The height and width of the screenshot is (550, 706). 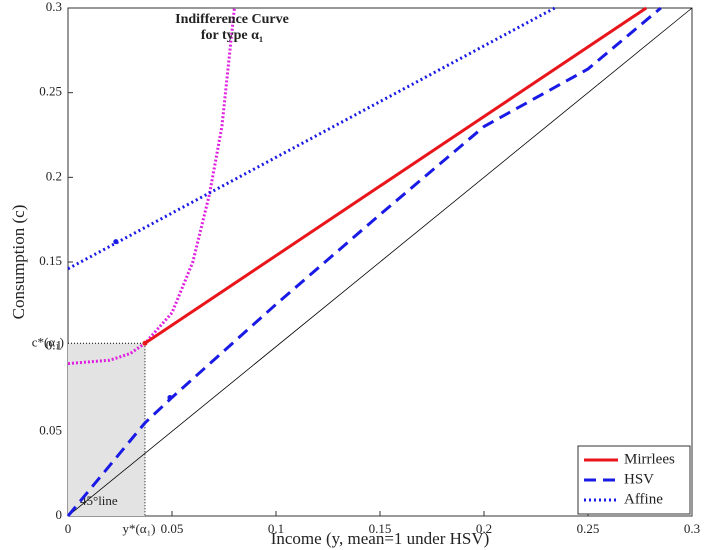 I want to click on optimum-x-label: y*(α₁), so click(x=138, y=528).